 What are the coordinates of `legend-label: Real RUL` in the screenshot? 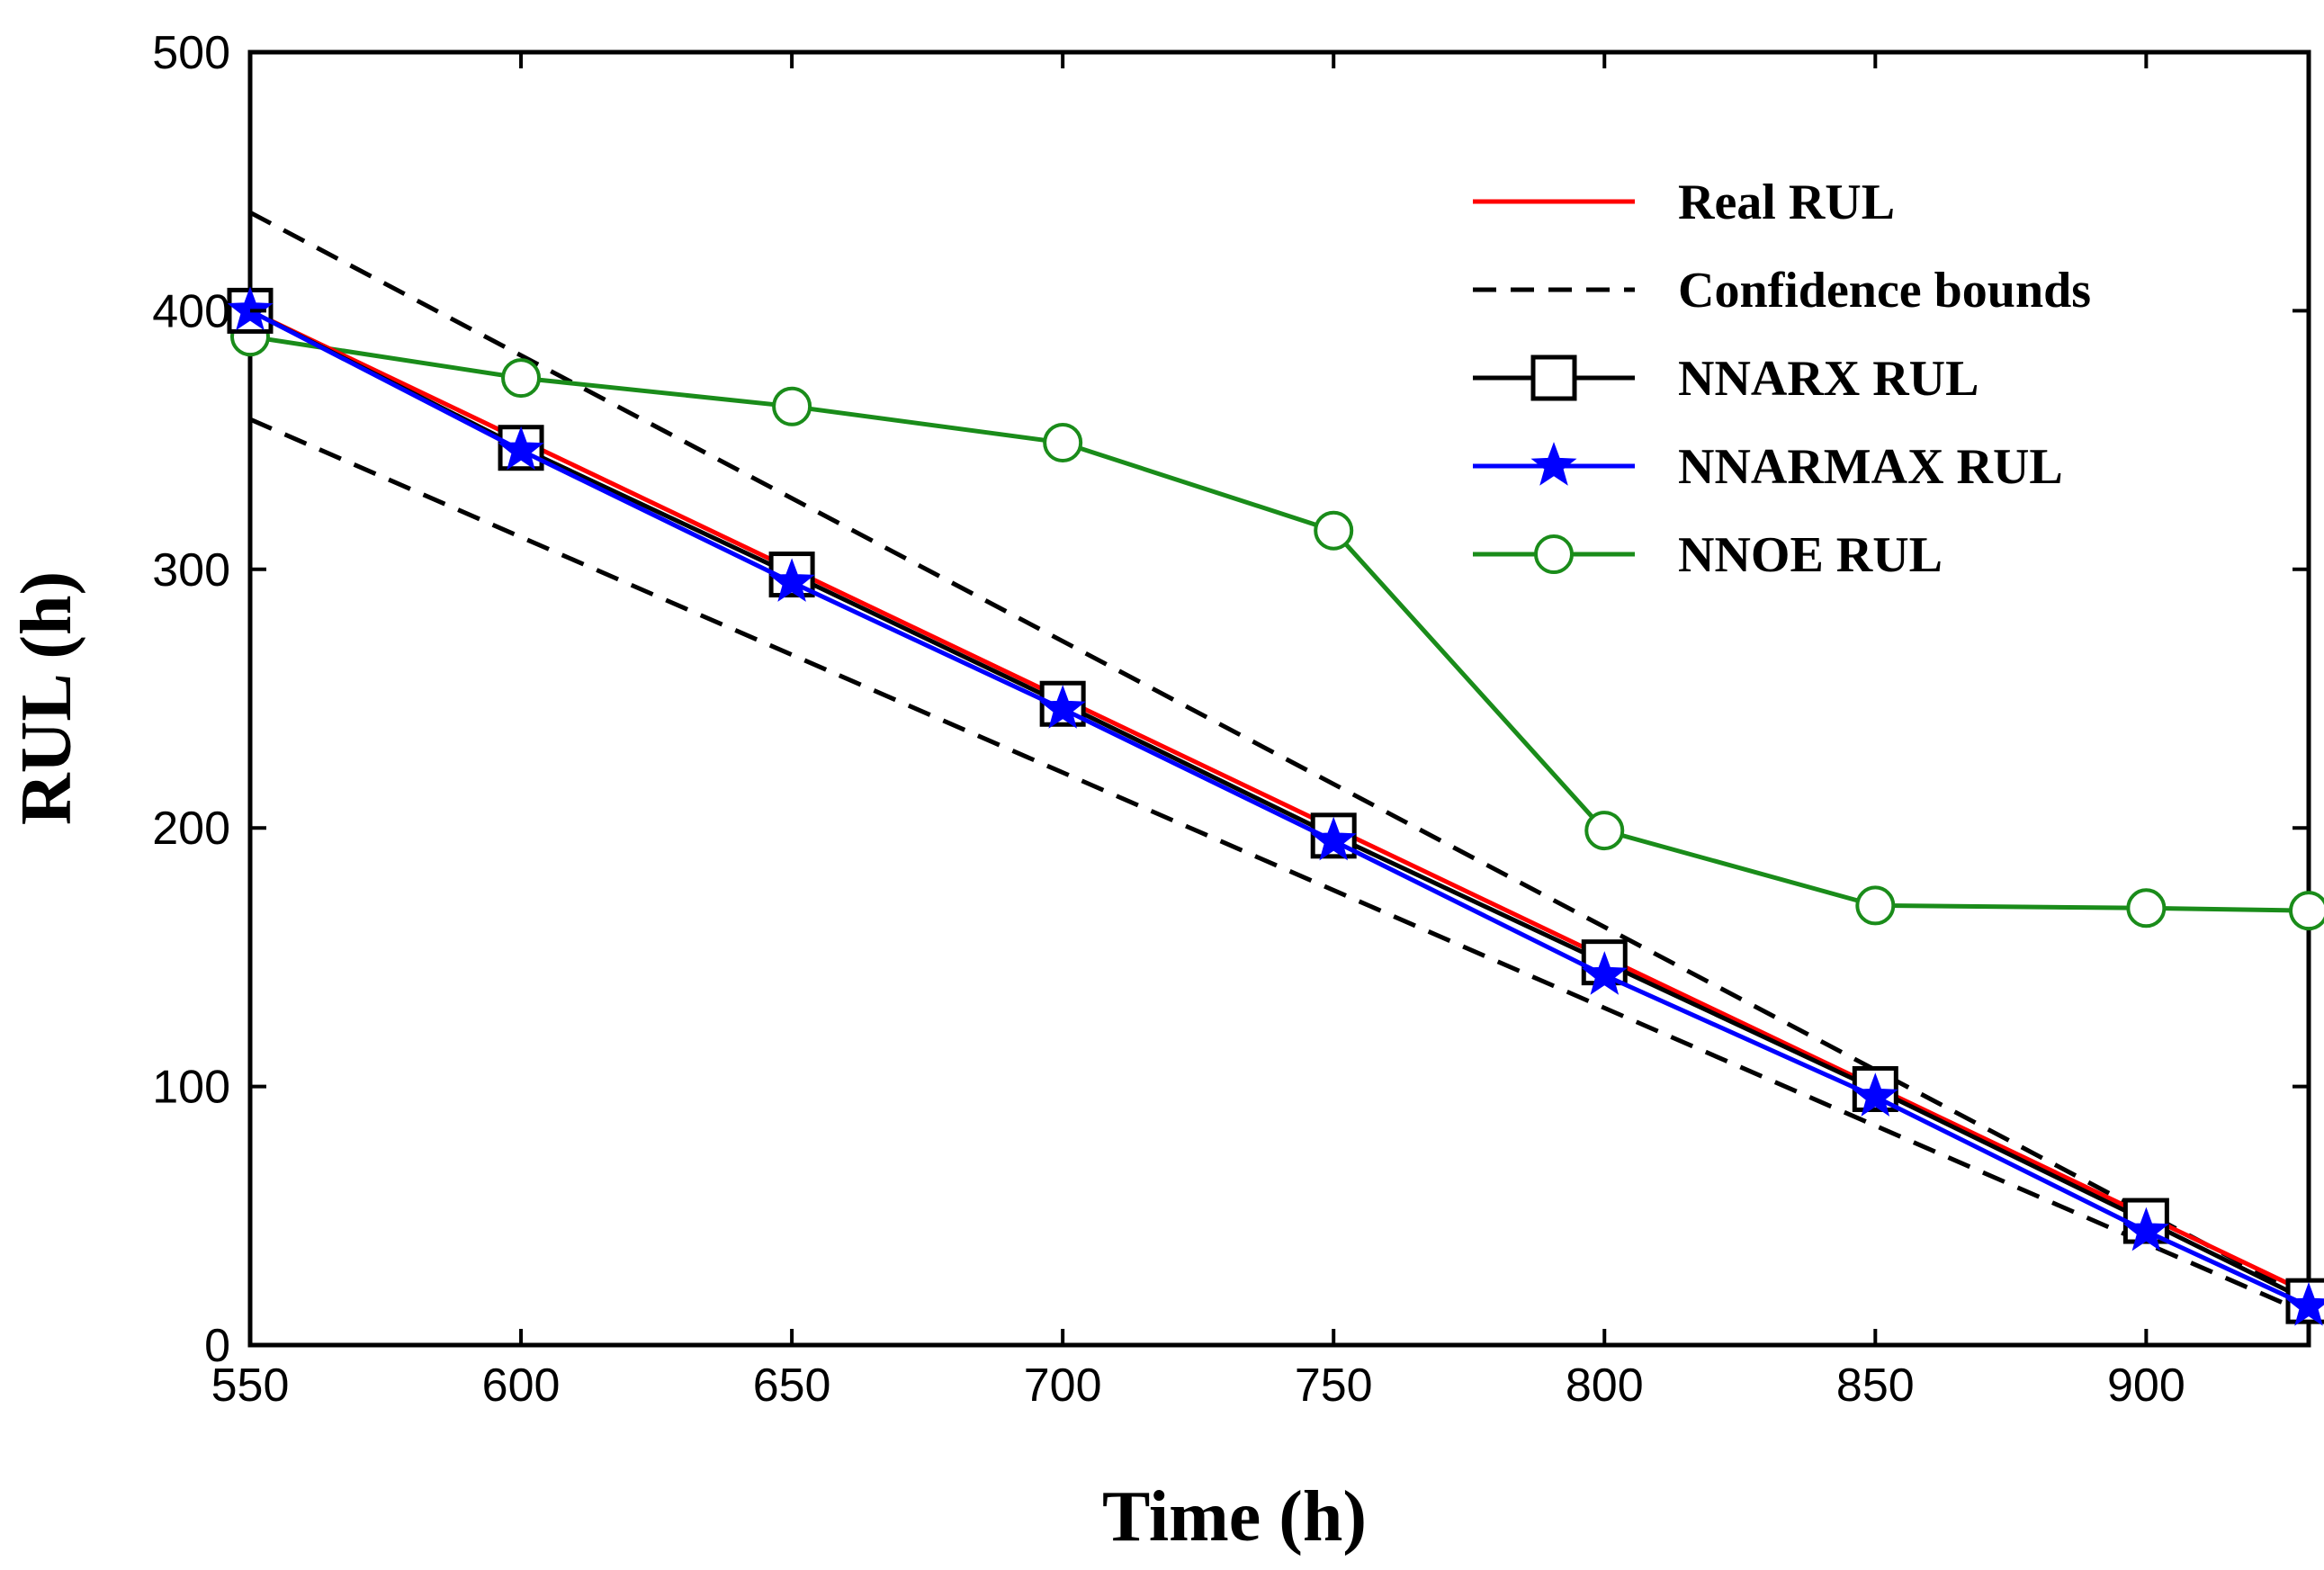 It's located at (1786, 202).